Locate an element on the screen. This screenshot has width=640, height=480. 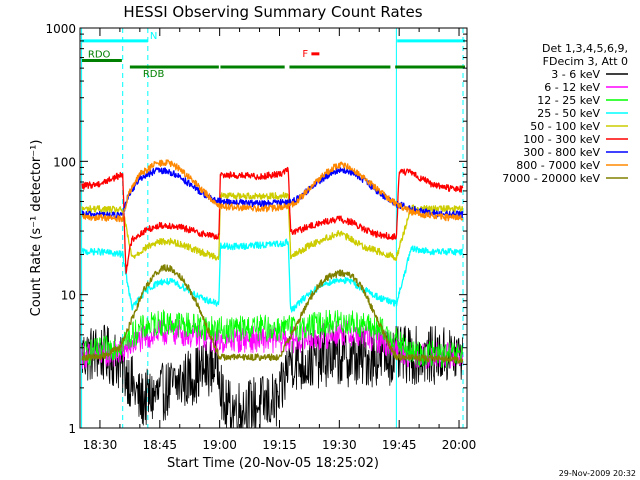
x-tick-label: 19:00 is located at coordinates (219, 445).